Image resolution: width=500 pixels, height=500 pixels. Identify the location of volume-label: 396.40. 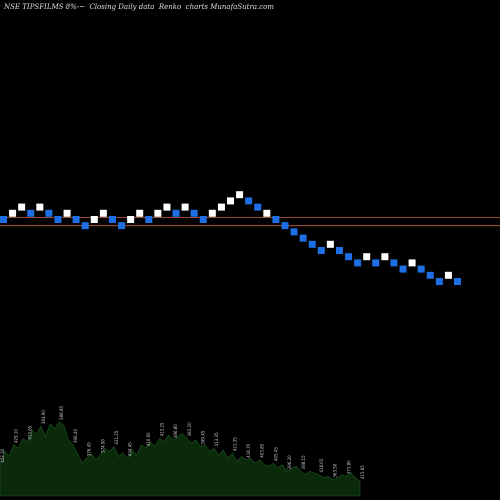
(75, 436).